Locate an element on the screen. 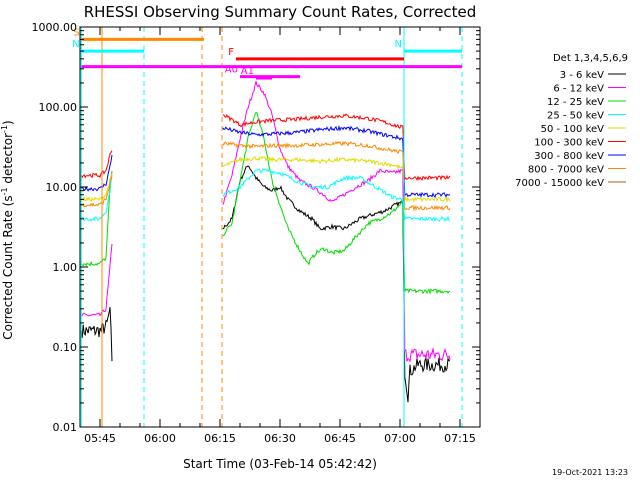  y-label-part-1: Corrected Count Rate (s is located at coordinates (8, 267).